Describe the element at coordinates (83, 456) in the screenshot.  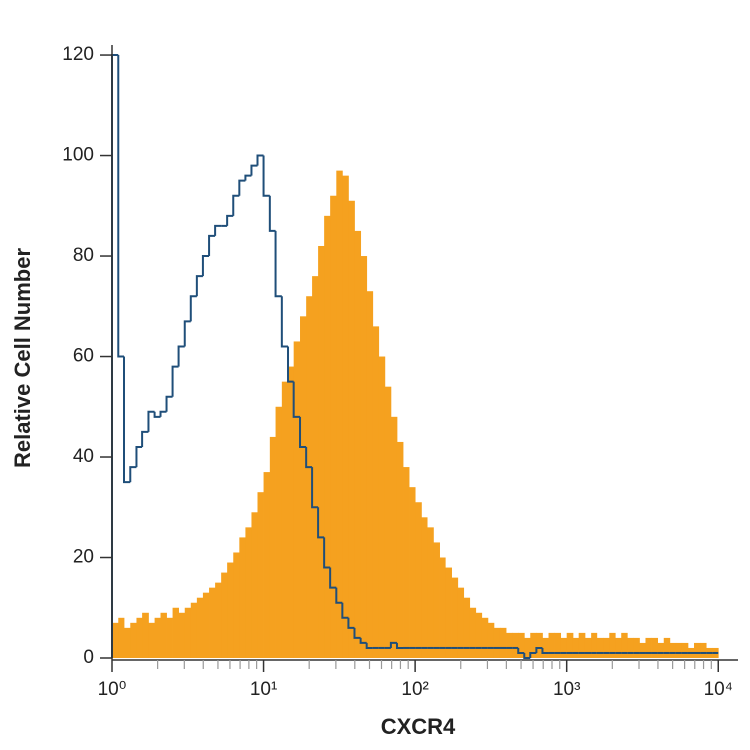
I see `y-tick-label: 40` at that location.